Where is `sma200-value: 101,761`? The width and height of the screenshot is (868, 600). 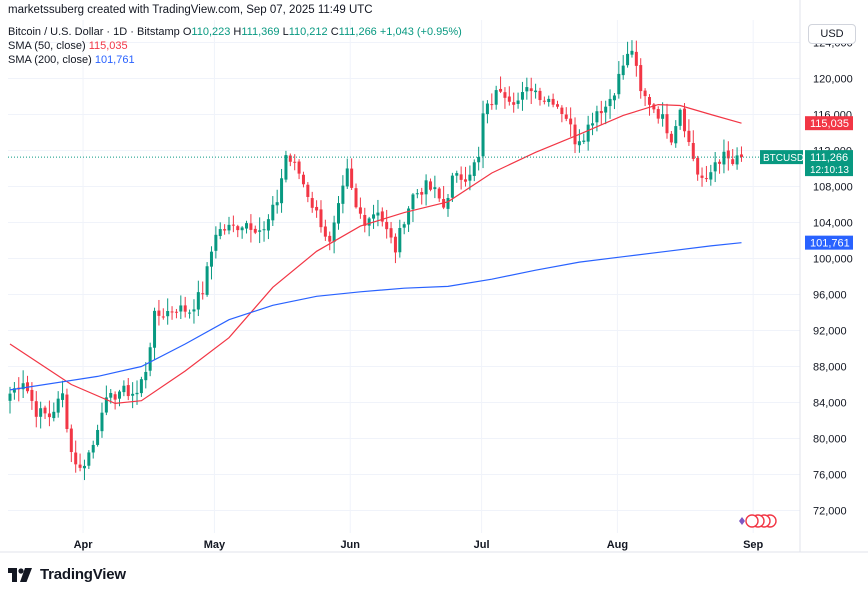
sma200-value: 101,761 is located at coordinates (114, 60).